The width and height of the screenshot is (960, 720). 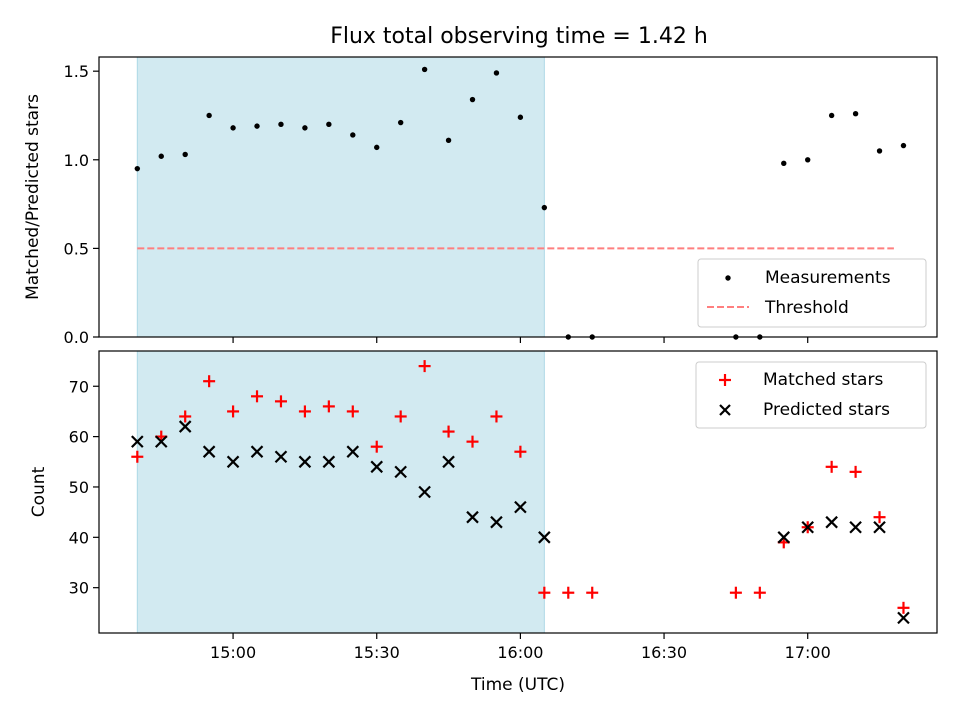 What do you see at coordinates (728, 278) in the screenshot?
I see `legend-measurements-marker` at bounding box center [728, 278].